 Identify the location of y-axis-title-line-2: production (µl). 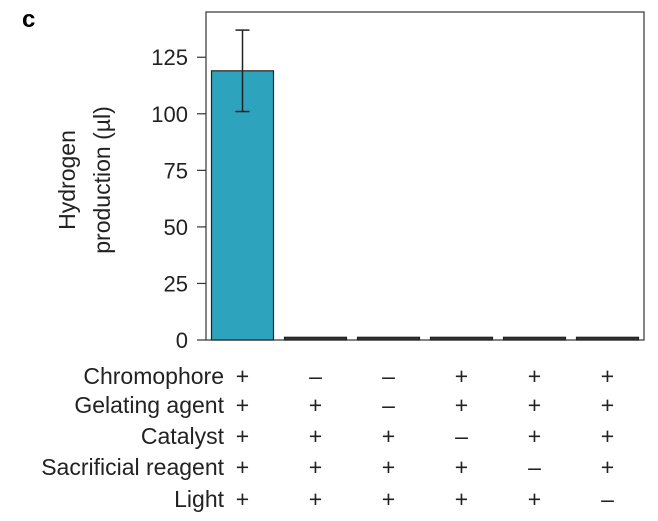
(102, 179).